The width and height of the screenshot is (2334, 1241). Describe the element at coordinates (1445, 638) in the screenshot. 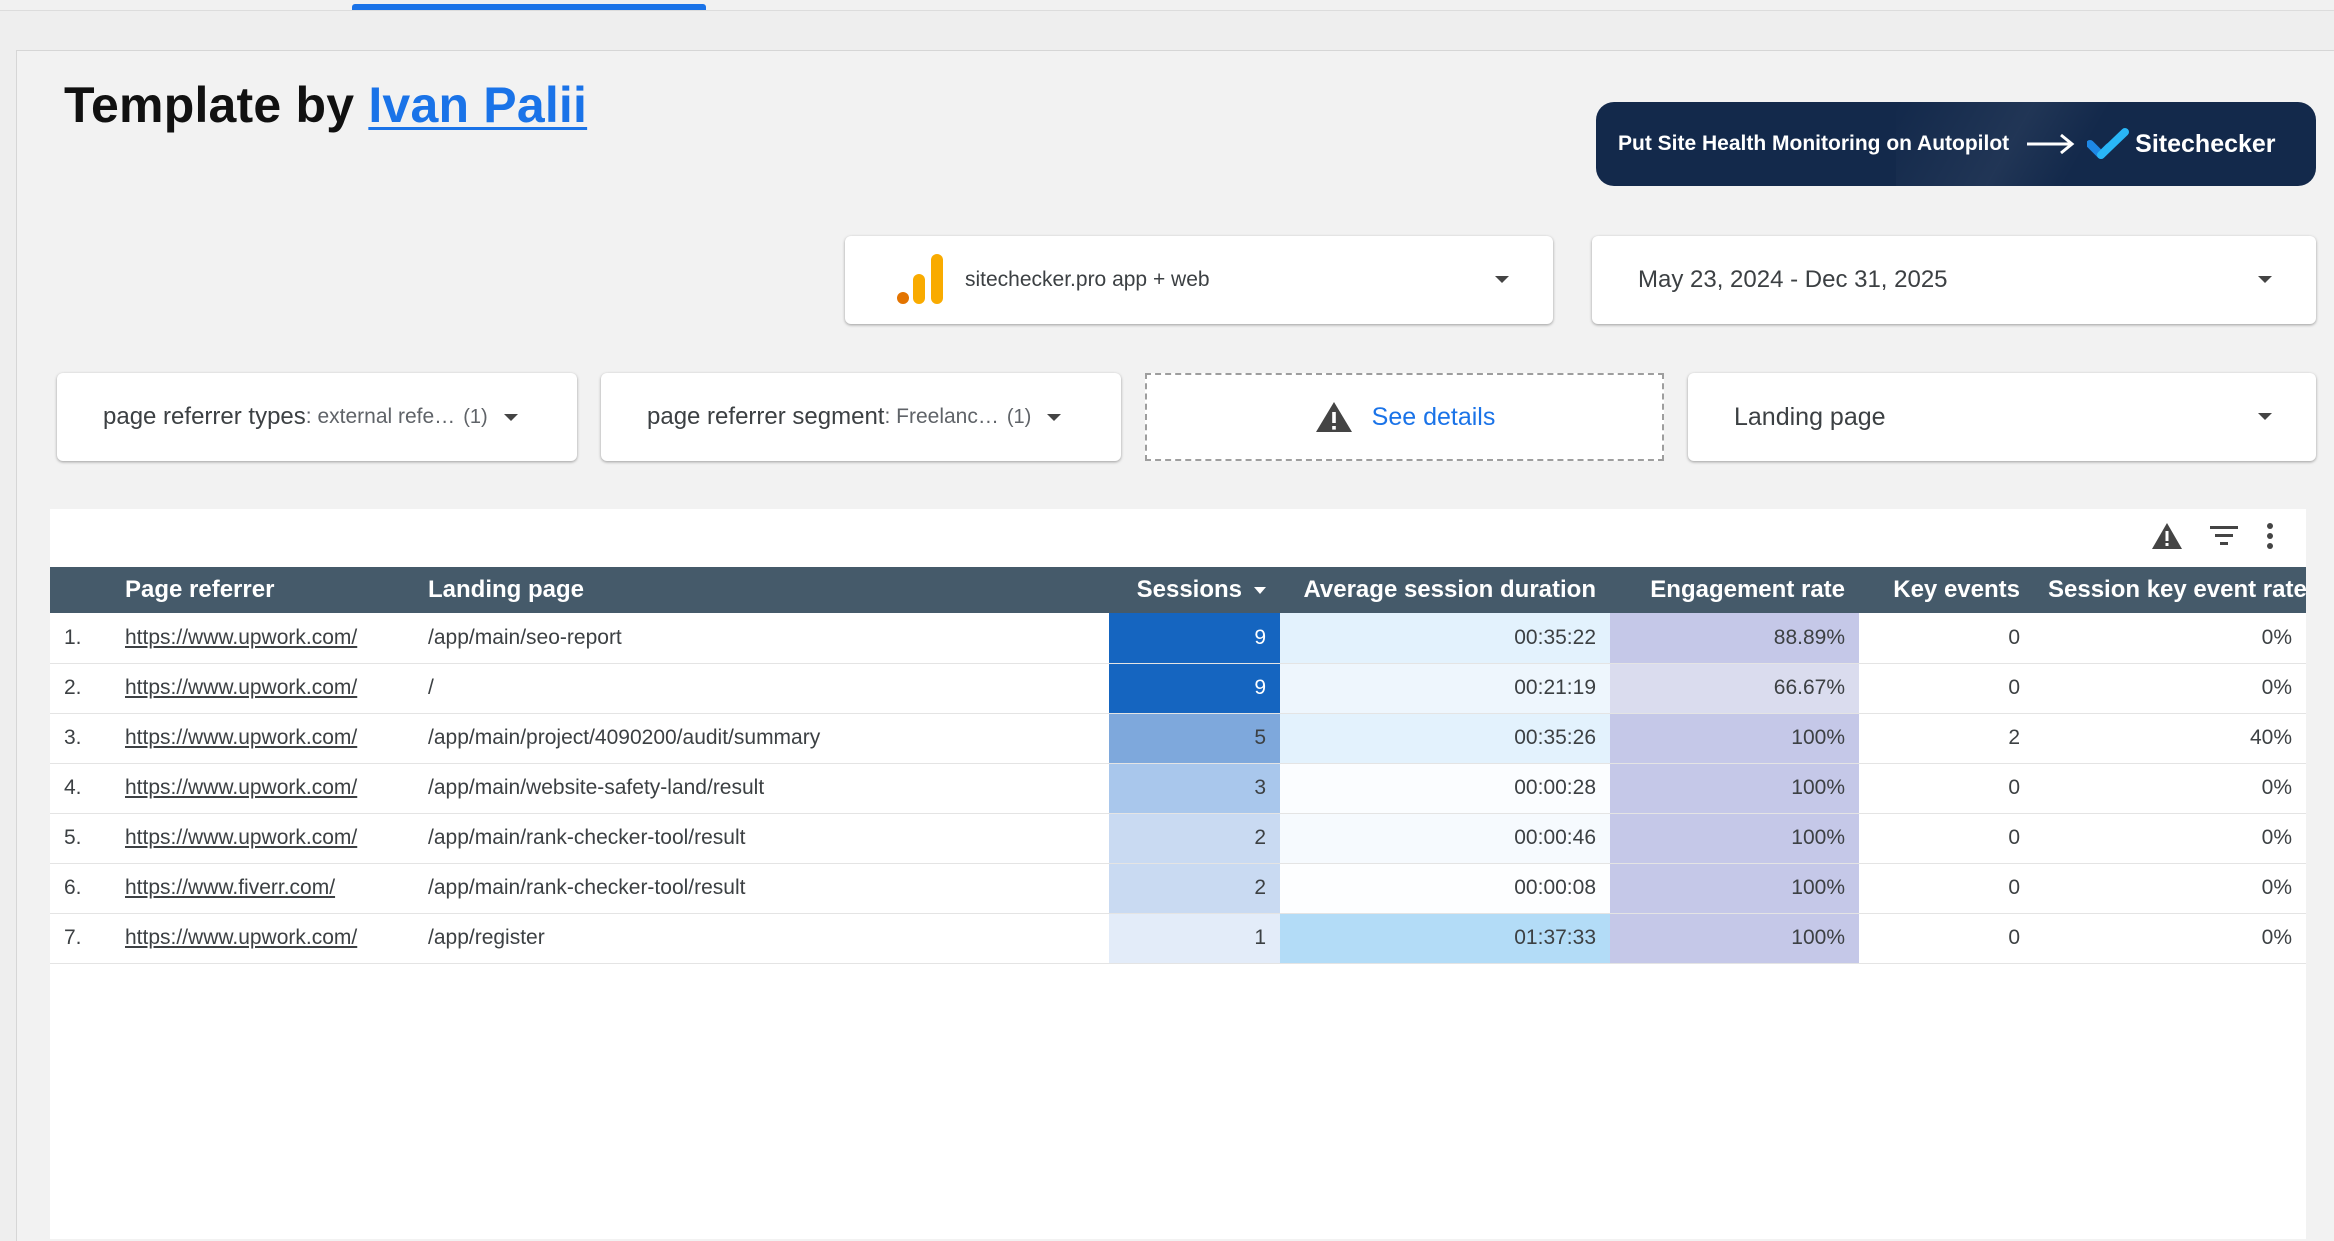

I see `avg-duration-cell: 00:35:22` at that location.